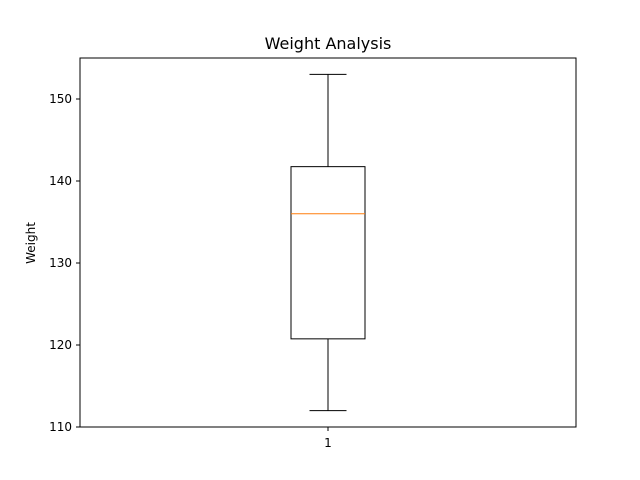  Describe the element at coordinates (328, 443) in the screenshot. I see `x-tick-label: 1` at that location.